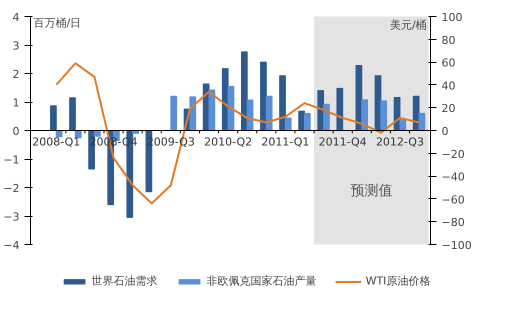 The image size is (519, 331). What do you see at coordinates (400, 142) in the screenshot?
I see `x-tick-label: 2012-Q3` at bounding box center [400, 142].